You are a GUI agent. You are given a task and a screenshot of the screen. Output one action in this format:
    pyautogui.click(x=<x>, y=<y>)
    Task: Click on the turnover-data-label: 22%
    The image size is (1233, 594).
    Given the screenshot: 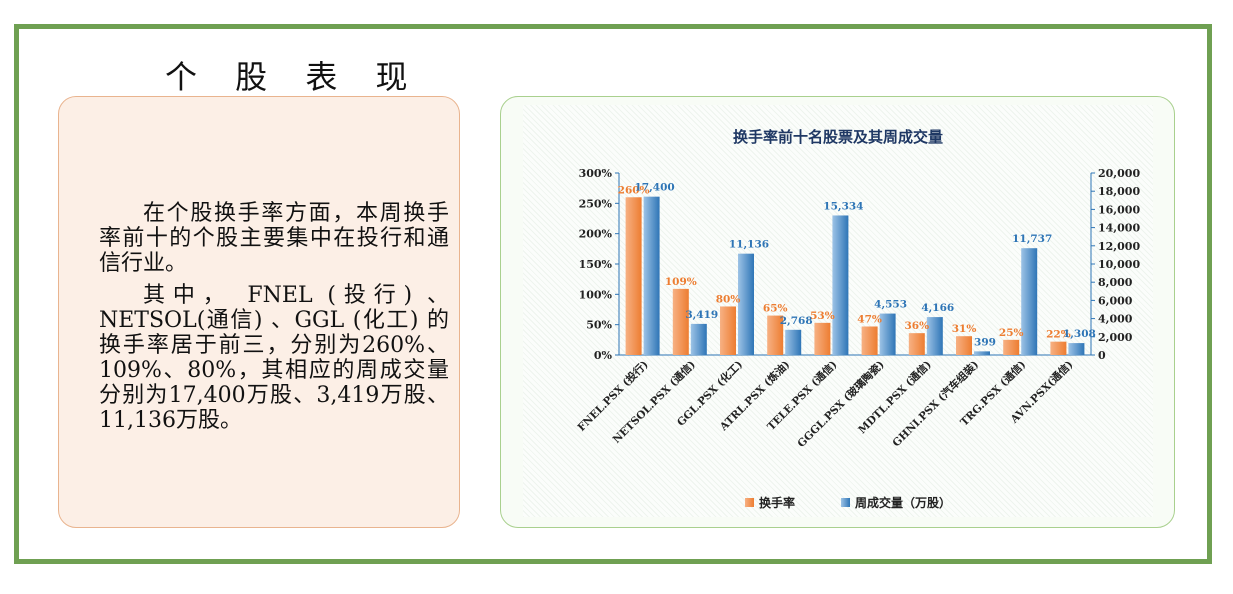 What is the action you would take?
    pyautogui.click(x=1058, y=335)
    